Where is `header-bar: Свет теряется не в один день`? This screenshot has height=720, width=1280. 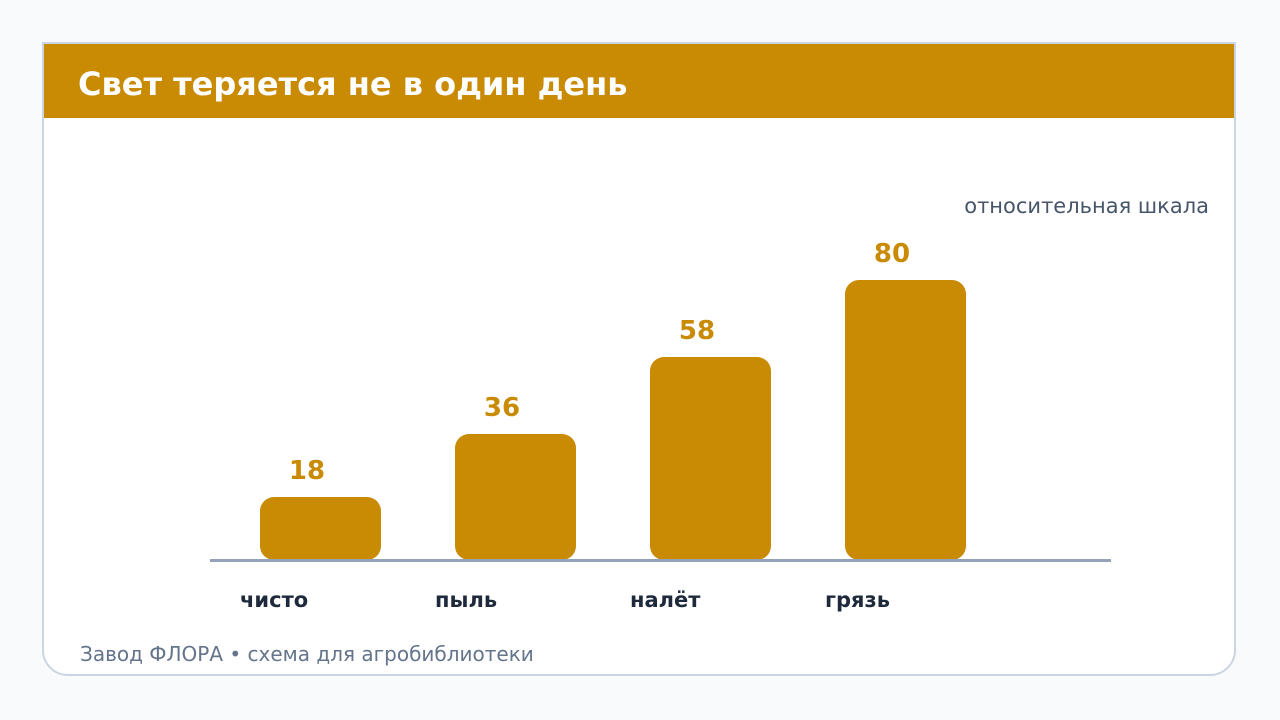 header-bar: Свет теряется не в один день is located at coordinates (639, 81).